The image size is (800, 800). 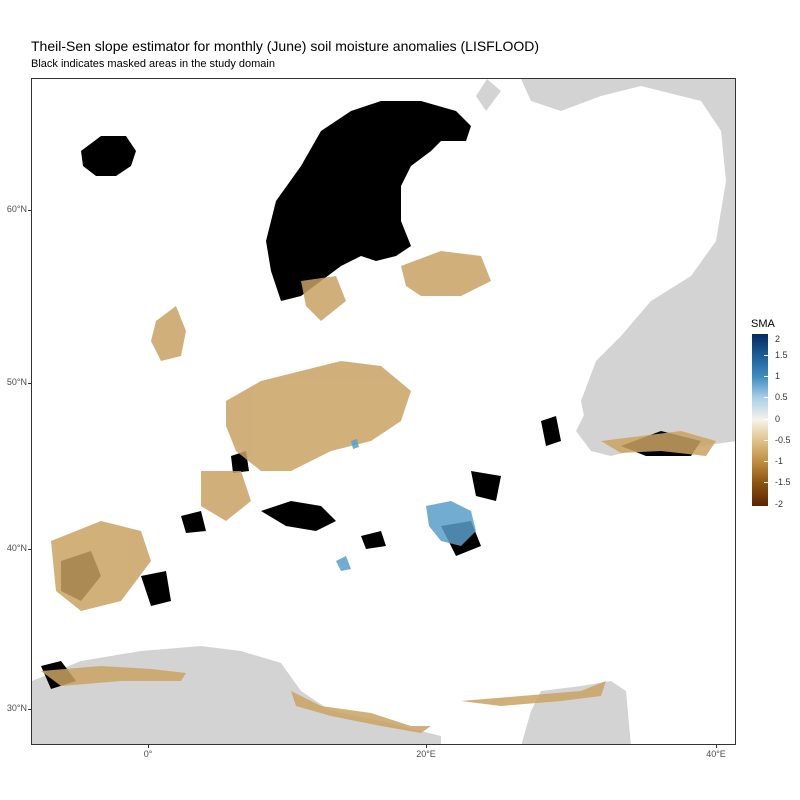 What do you see at coordinates (533, 693) in the screenshot?
I see `egypt-coast-trend` at bounding box center [533, 693].